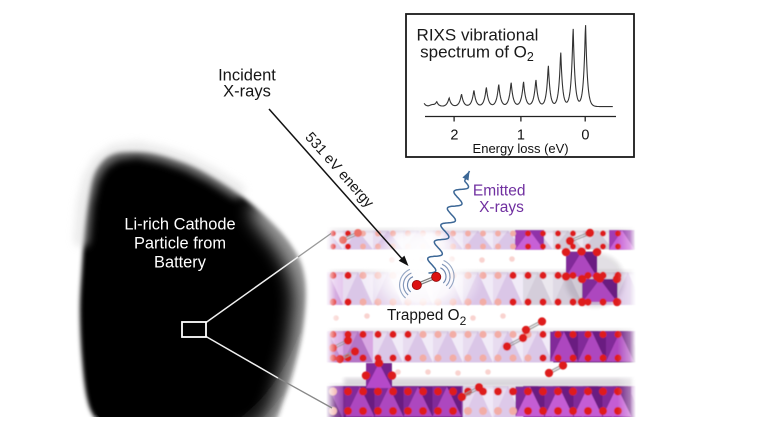 This screenshot has width=768, height=422. Describe the element at coordinates (247, 75) in the screenshot. I see `svg-text: Incident` at that location.